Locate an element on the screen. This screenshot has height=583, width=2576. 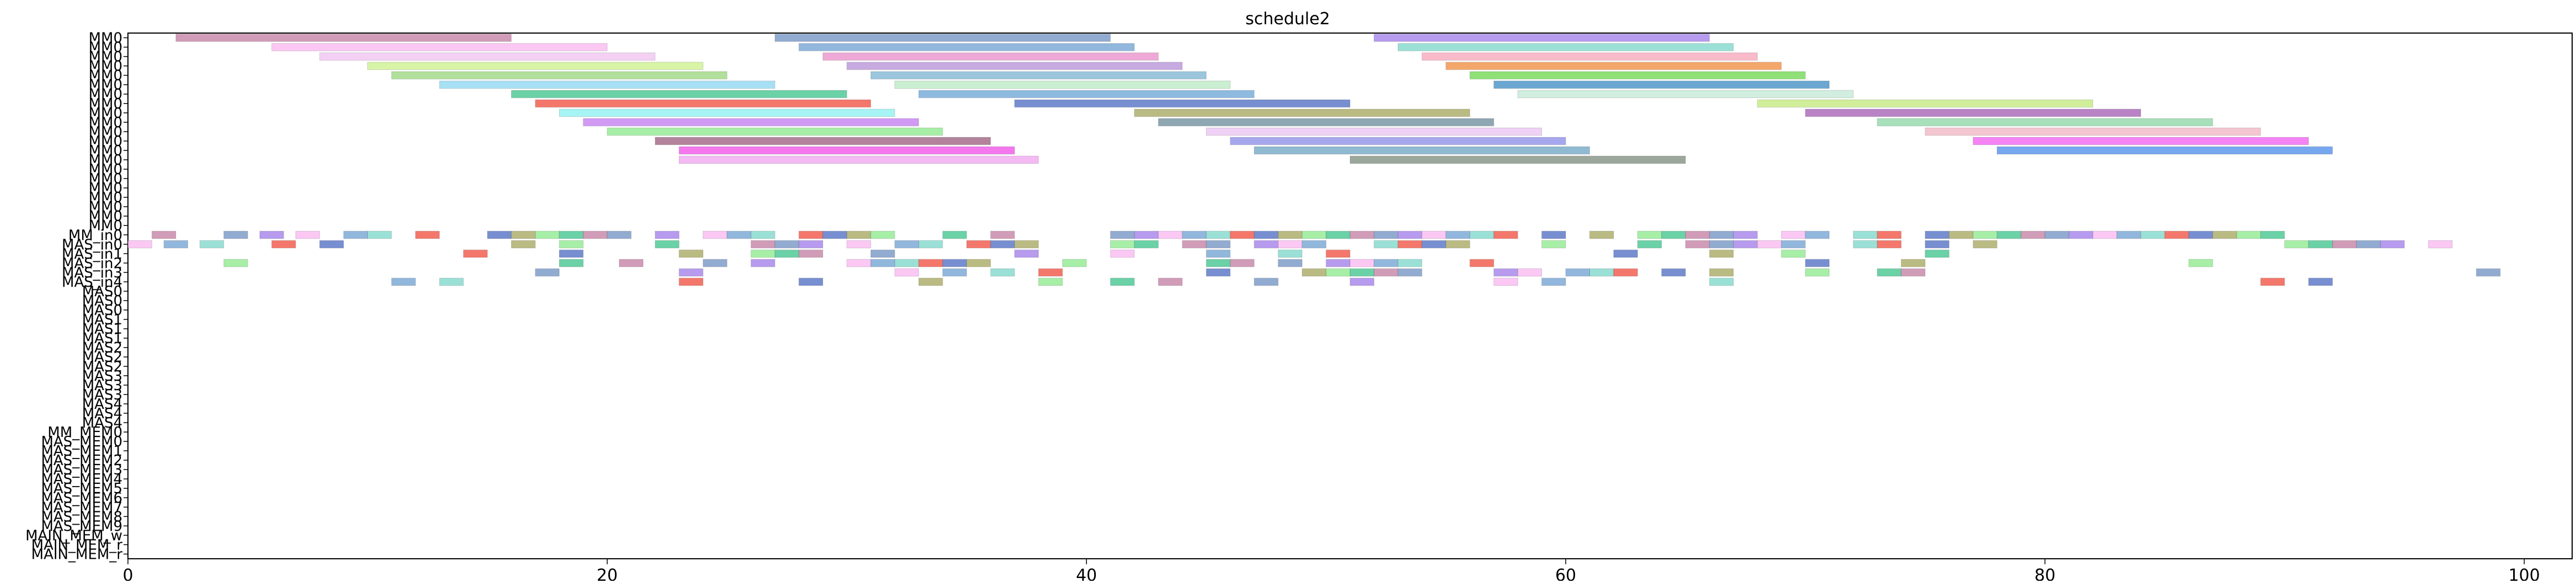
y-tick-label: MAS_MEM2 is located at coordinates (81, 461).